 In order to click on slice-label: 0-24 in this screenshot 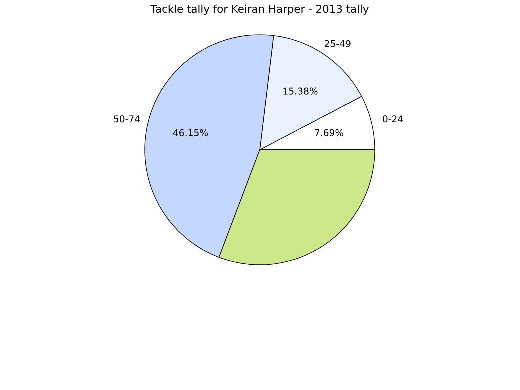, I will do `click(393, 119)`.